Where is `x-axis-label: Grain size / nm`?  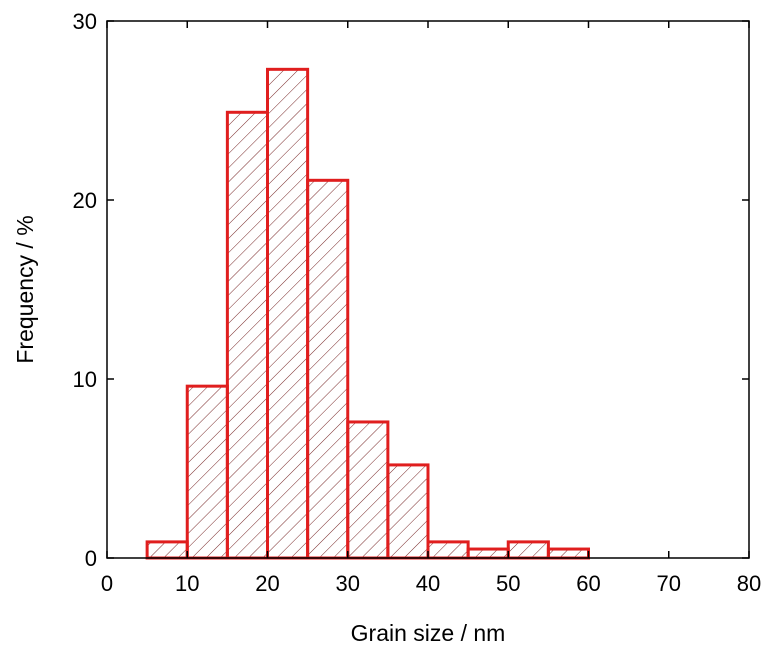
x-axis-label: Grain size / nm is located at coordinates (428, 633).